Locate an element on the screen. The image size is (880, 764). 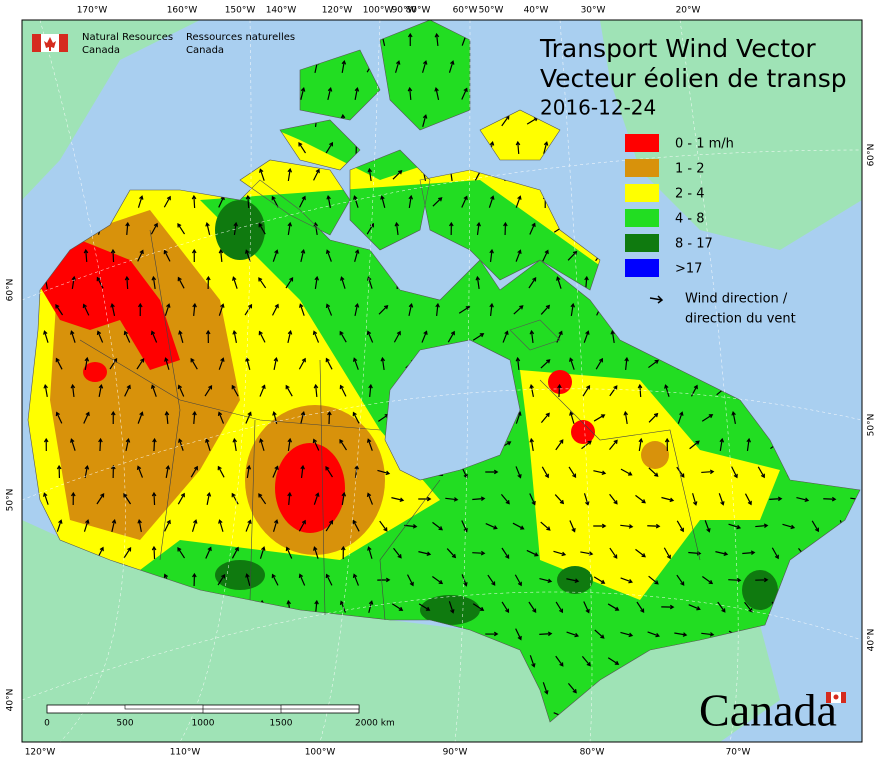
left-graticule-label: 50°N is located at coordinates (11, 500).